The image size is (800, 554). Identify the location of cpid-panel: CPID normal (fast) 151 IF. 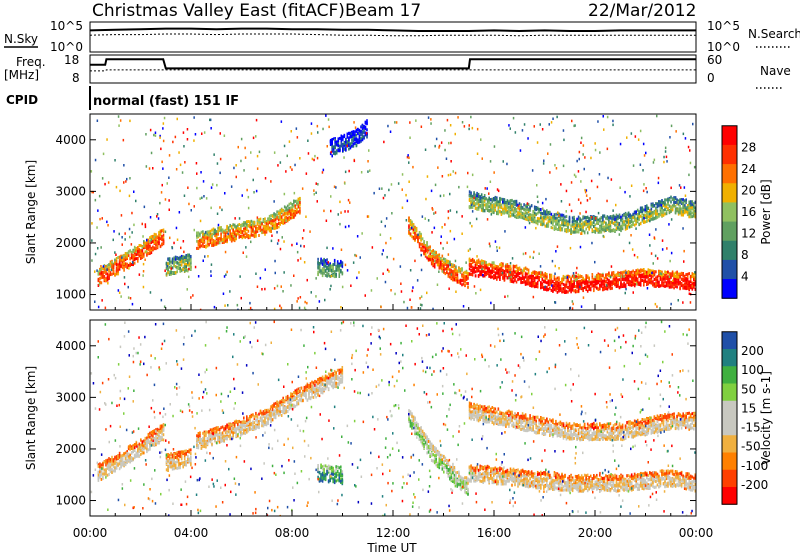
(122, 98).